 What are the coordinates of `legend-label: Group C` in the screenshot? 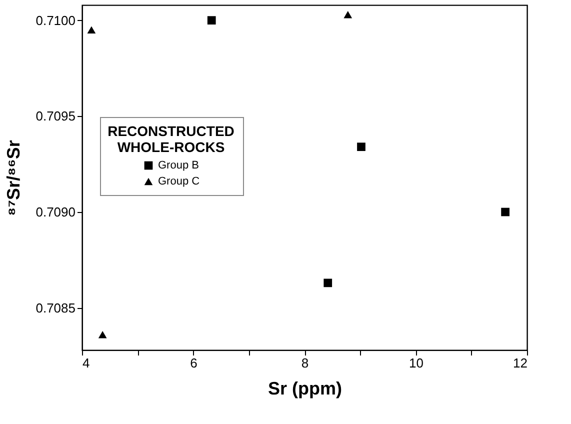 It's located at (179, 182).